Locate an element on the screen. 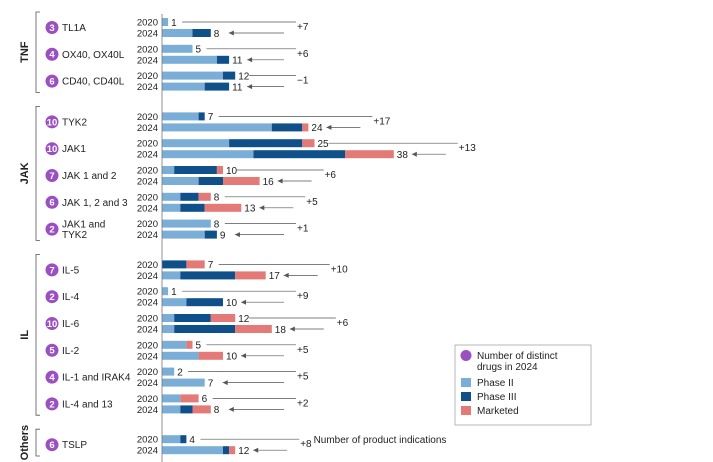 The width and height of the screenshot is (713, 462). target-label: TL1A is located at coordinates (74, 28).